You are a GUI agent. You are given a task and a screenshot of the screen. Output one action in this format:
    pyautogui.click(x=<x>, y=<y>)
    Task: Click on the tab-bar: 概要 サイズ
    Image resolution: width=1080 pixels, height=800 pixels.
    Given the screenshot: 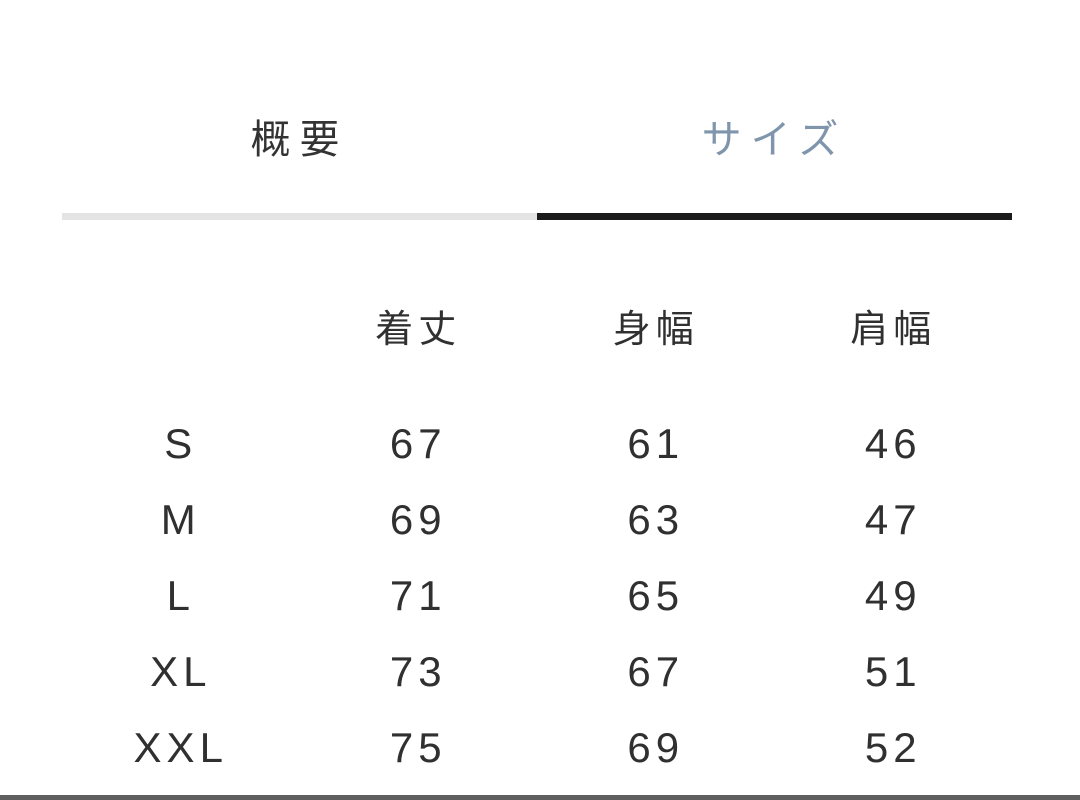 What is the action you would take?
    pyautogui.click(x=537, y=136)
    